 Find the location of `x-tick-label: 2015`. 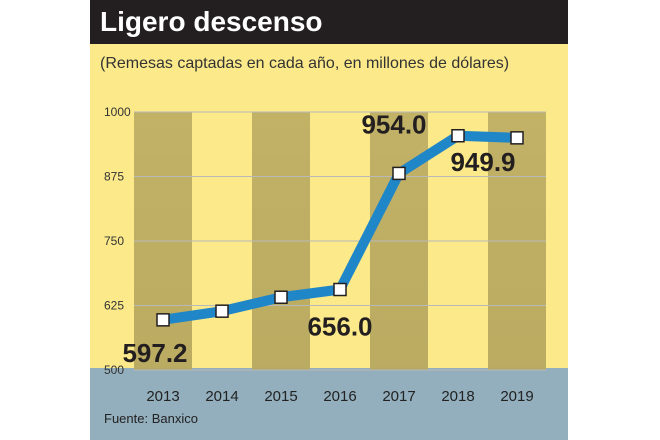

x-tick-label: 2015 is located at coordinates (280, 396).